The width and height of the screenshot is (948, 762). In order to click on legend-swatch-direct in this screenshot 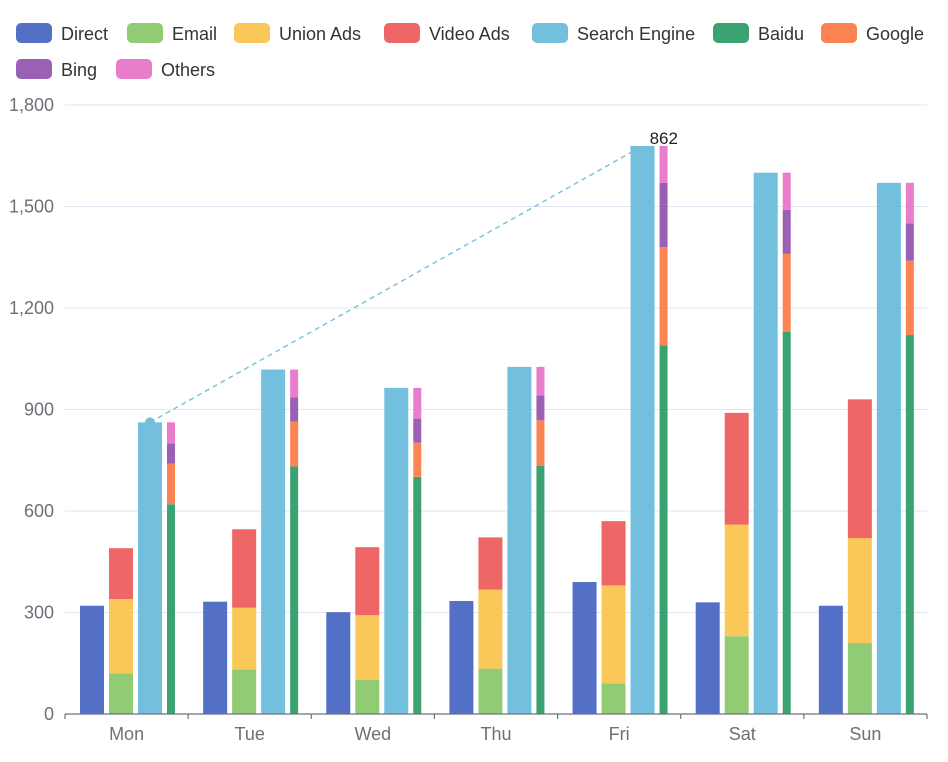, I will do `click(34, 33)`.